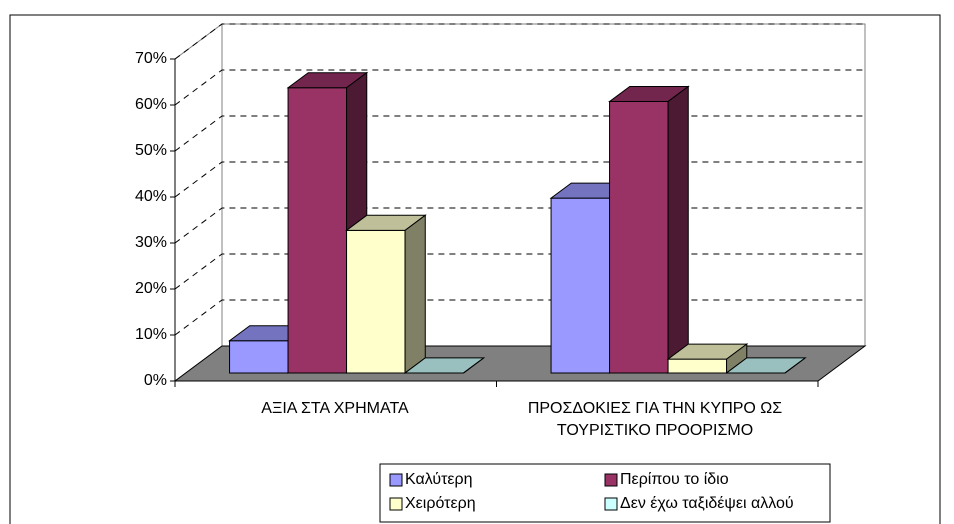 The height and width of the screenshot is (524, 954). Describe the element at coordinates (151, 242) in the screenshot. I see `y-tick-label: 30%` at that location.